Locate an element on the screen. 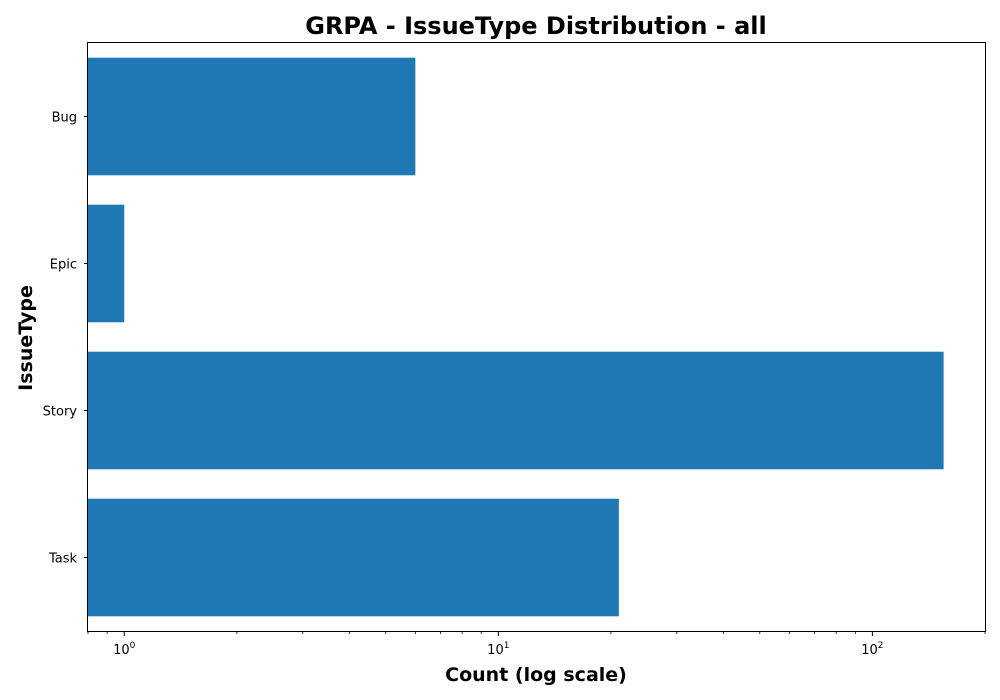  y-tick-label: Task is located at coordinates (63, 559).